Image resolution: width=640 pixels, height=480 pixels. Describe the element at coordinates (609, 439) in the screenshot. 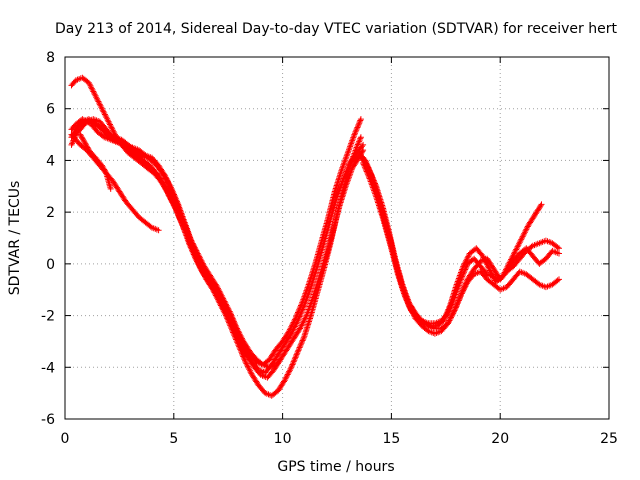

I see `x-tick-label: 25` at that location.